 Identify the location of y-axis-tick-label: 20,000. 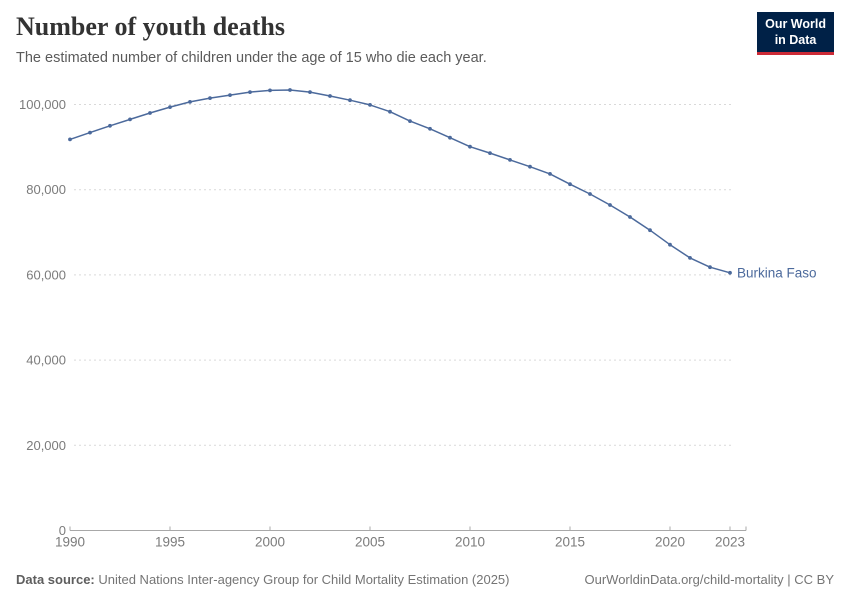
(46, 445).